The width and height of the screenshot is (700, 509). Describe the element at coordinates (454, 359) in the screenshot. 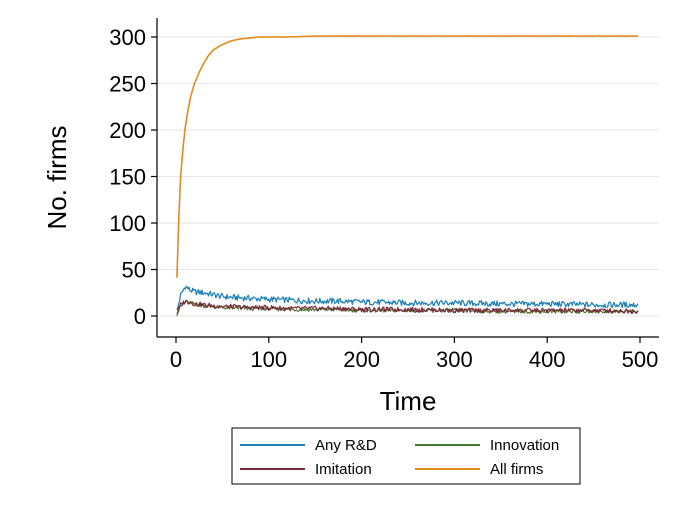

I see `x-tick-label: 300` at that location.